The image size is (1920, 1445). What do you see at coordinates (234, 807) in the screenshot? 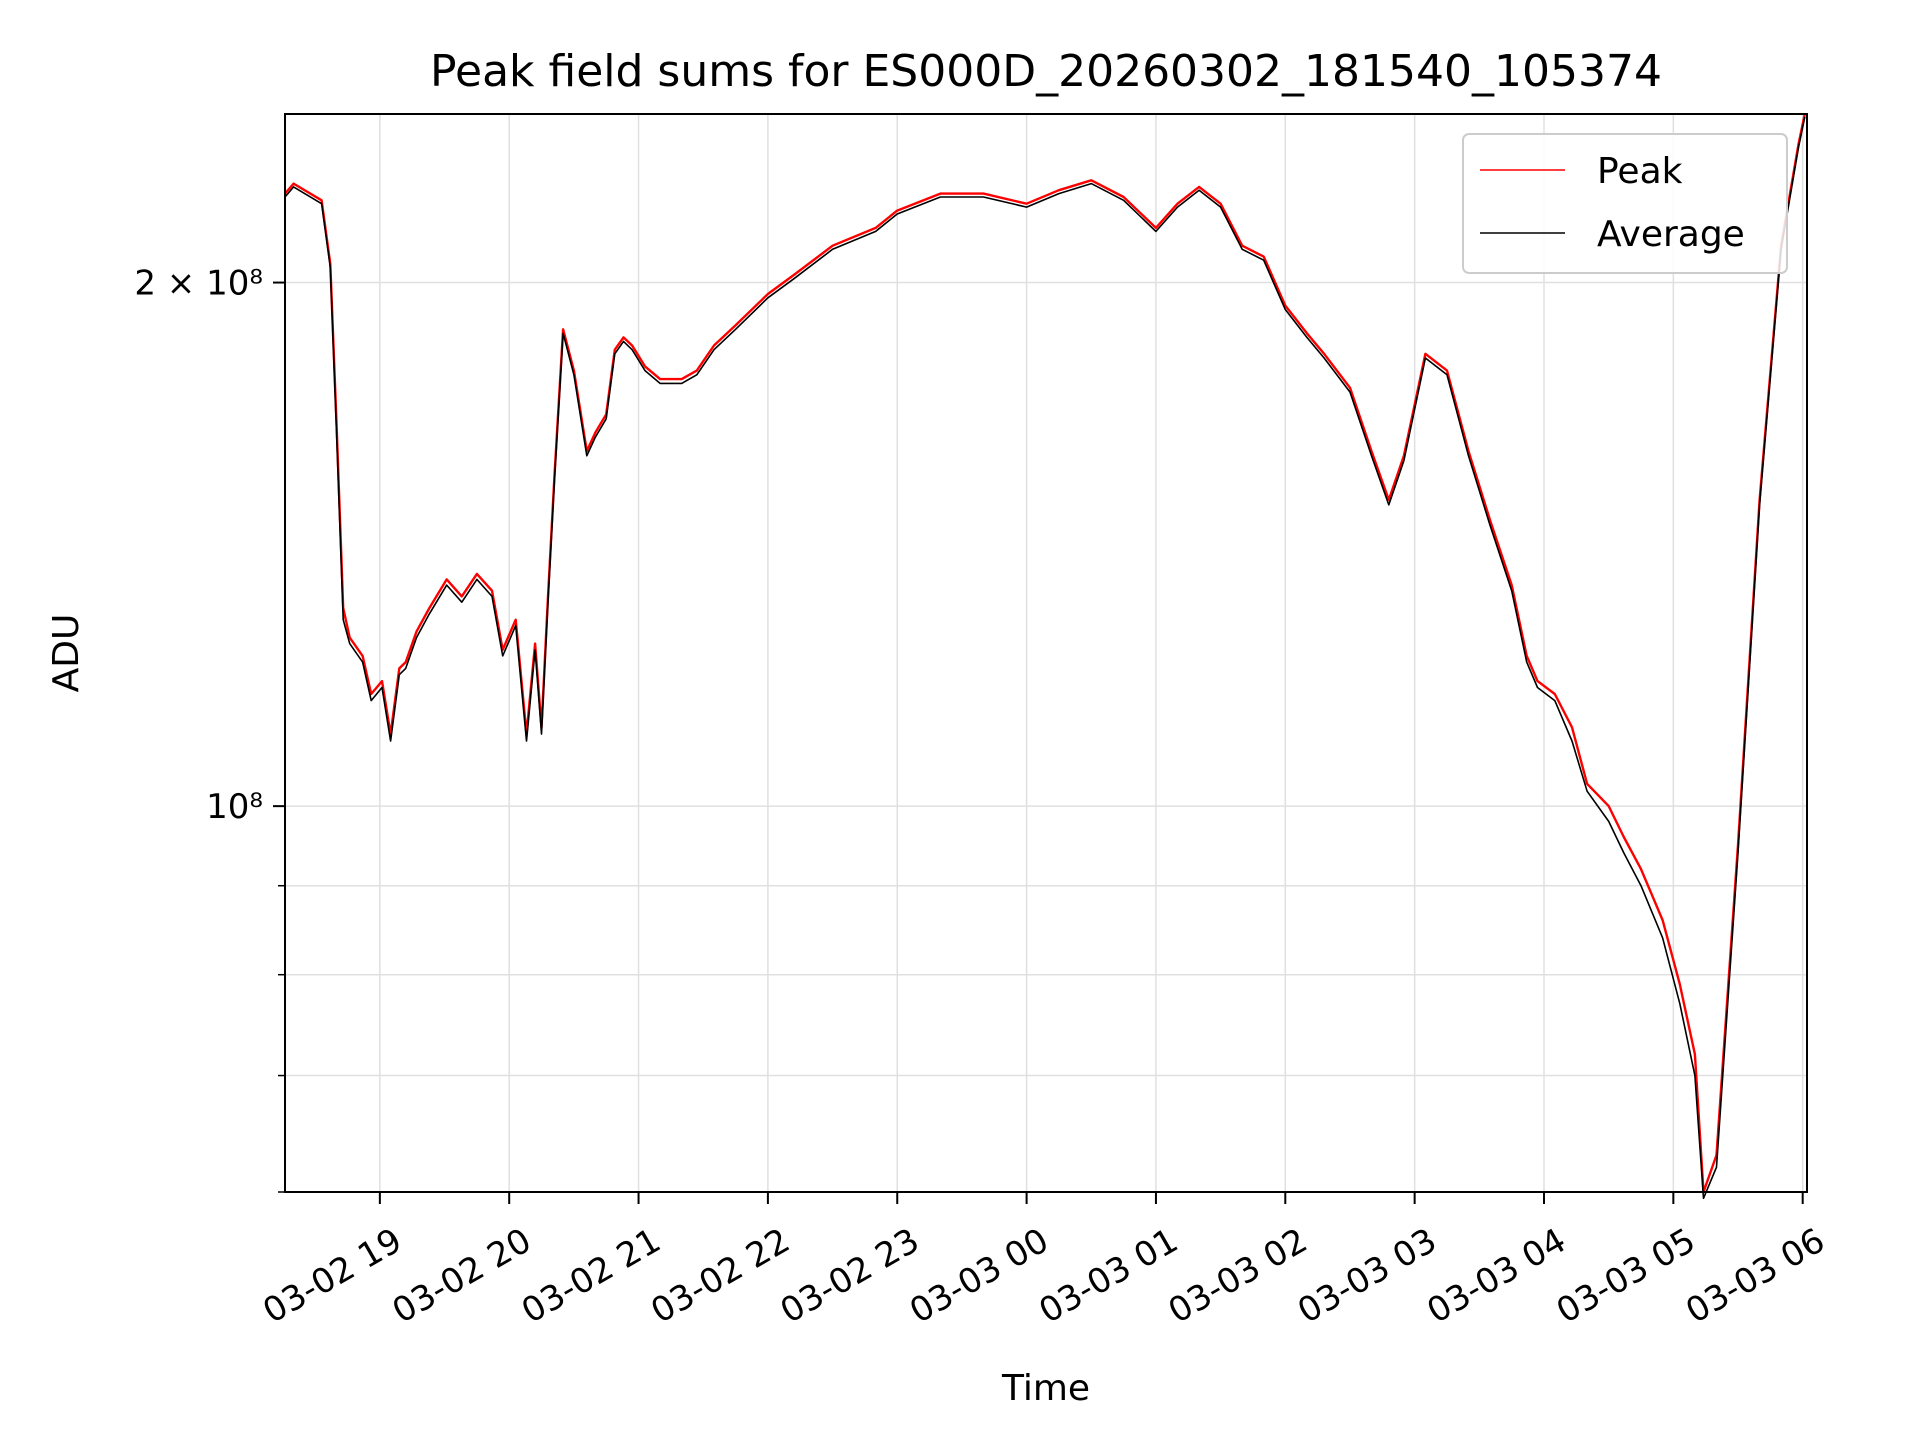
I see `y-tick-label: 10⁸` at bounding box center [234, 807].